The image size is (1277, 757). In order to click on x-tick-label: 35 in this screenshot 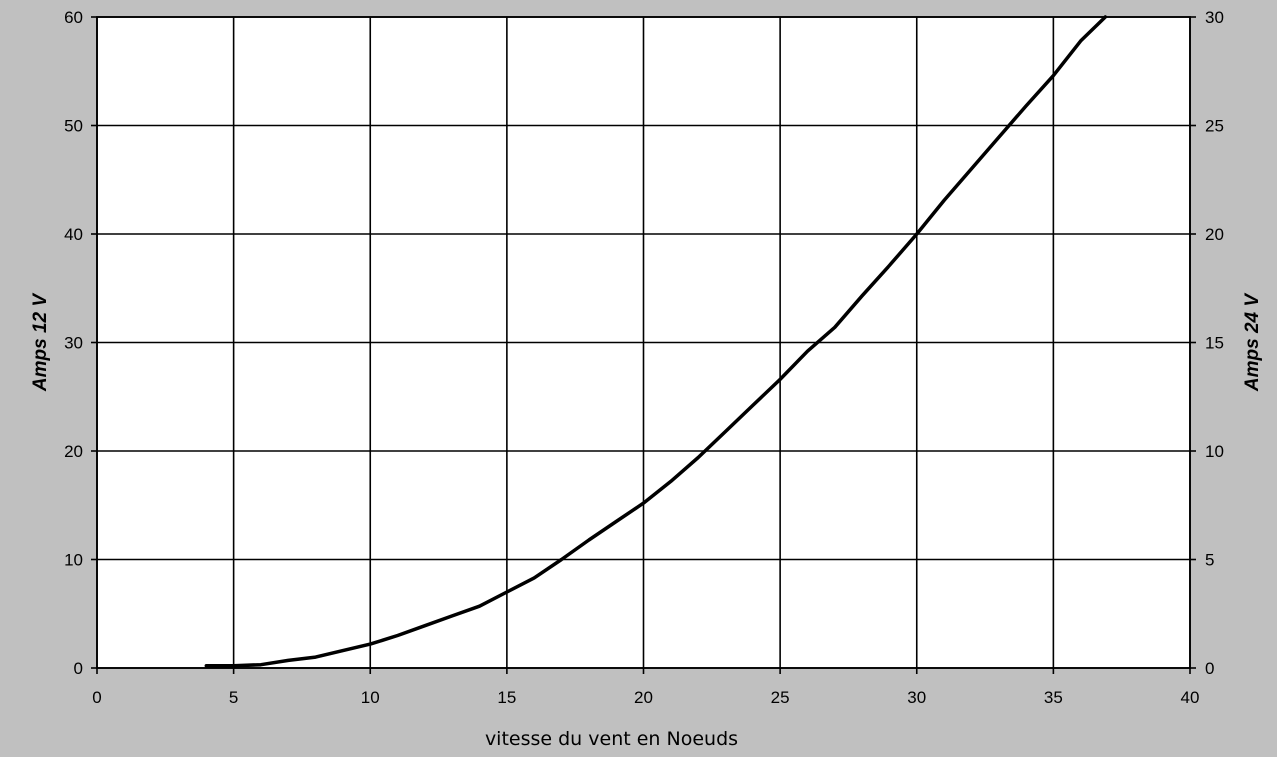, I will do `click(1053, 697)`.